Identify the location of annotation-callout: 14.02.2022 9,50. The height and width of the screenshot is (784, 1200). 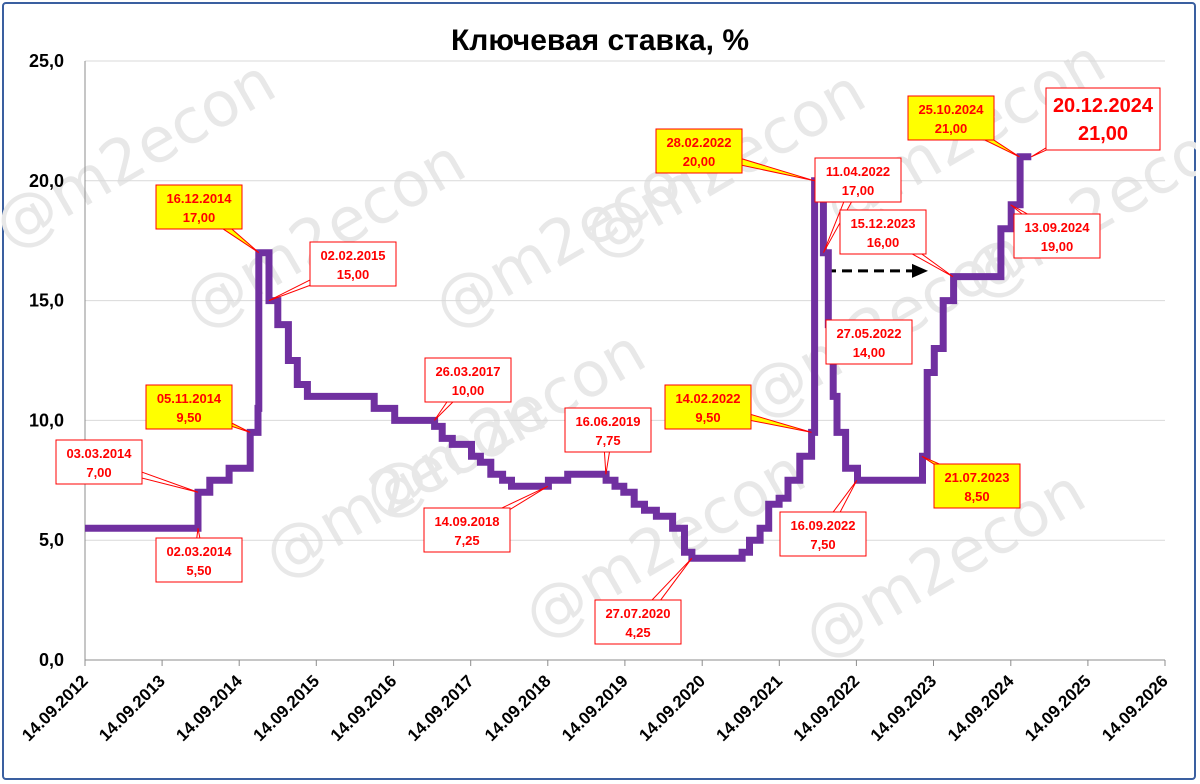
(738, 408).